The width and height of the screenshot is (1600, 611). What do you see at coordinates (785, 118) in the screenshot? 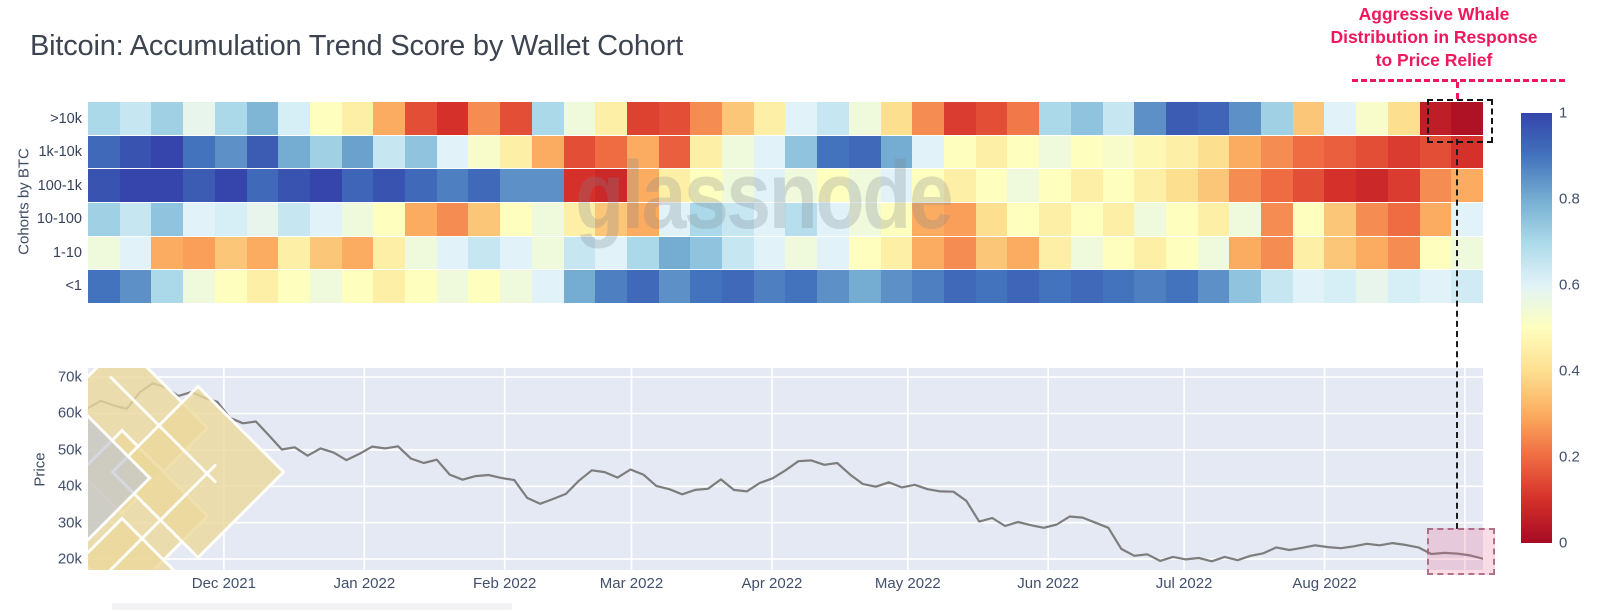
I see `heatmap-row->10k` at bounding box center [785, 118].